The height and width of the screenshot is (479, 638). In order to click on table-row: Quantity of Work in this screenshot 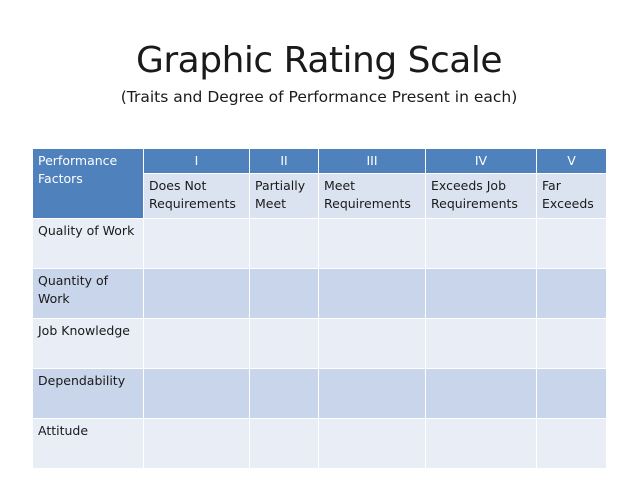, I will do `click(319, 293)`.